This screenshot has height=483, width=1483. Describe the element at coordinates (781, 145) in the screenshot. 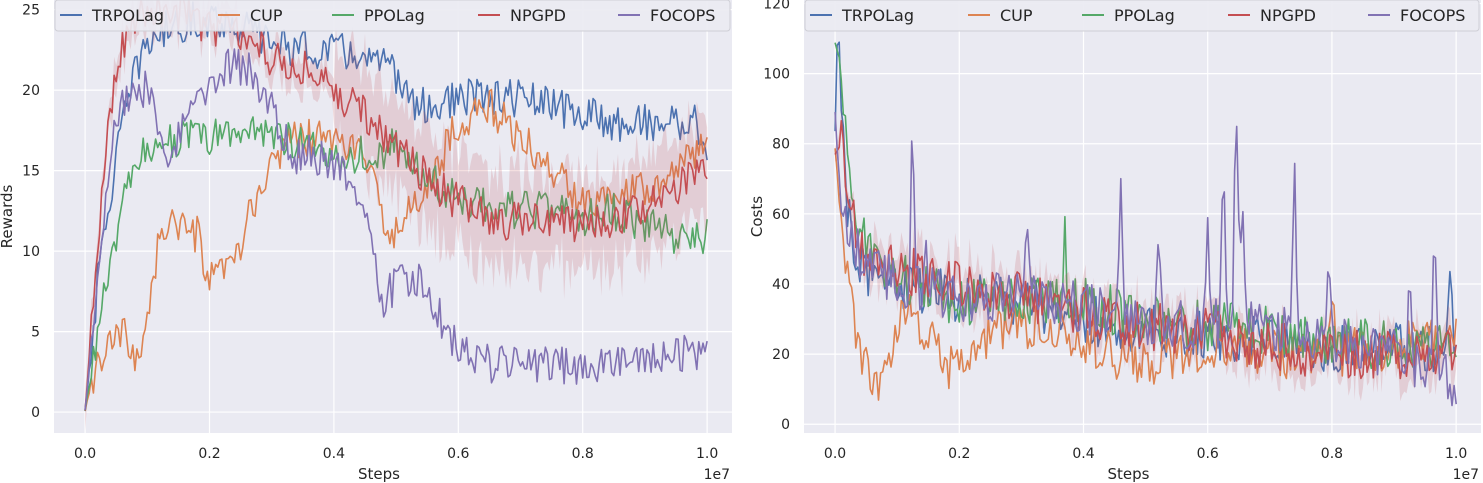

I see `y-tick-label: 80` at that location.